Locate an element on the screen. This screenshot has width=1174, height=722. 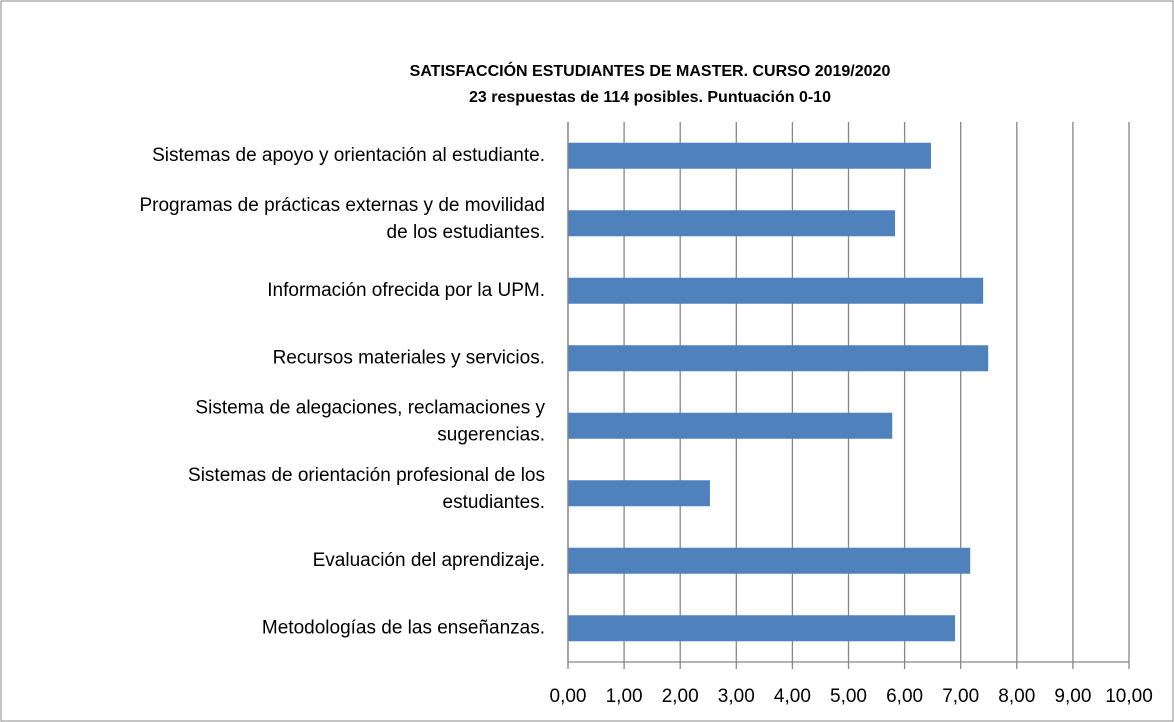
x-tick-label: 10,00 is located at coordinates (1129, 696).